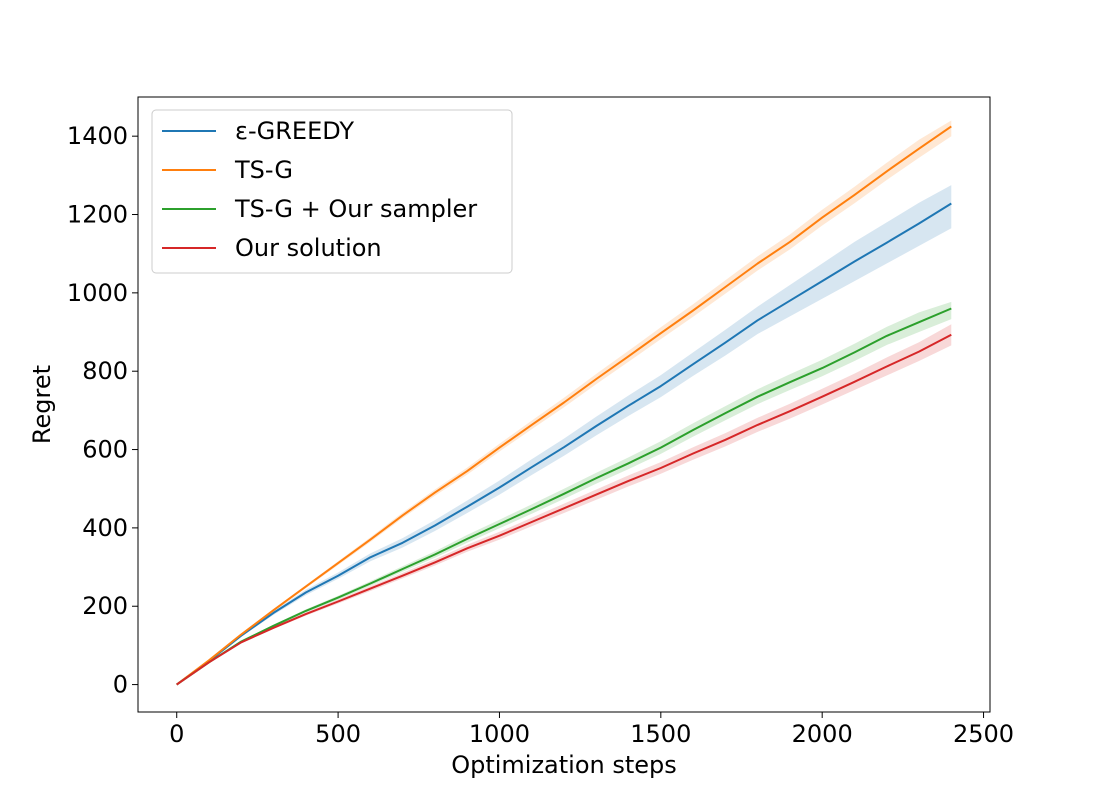 Image resolution: width=1100 pixels, height=800 pixels. Describe the element at coordinates (355, 209) in the screenshot. I see `legend-label-ts-g-our-sampler: TS-G + Our sampler` at that location.